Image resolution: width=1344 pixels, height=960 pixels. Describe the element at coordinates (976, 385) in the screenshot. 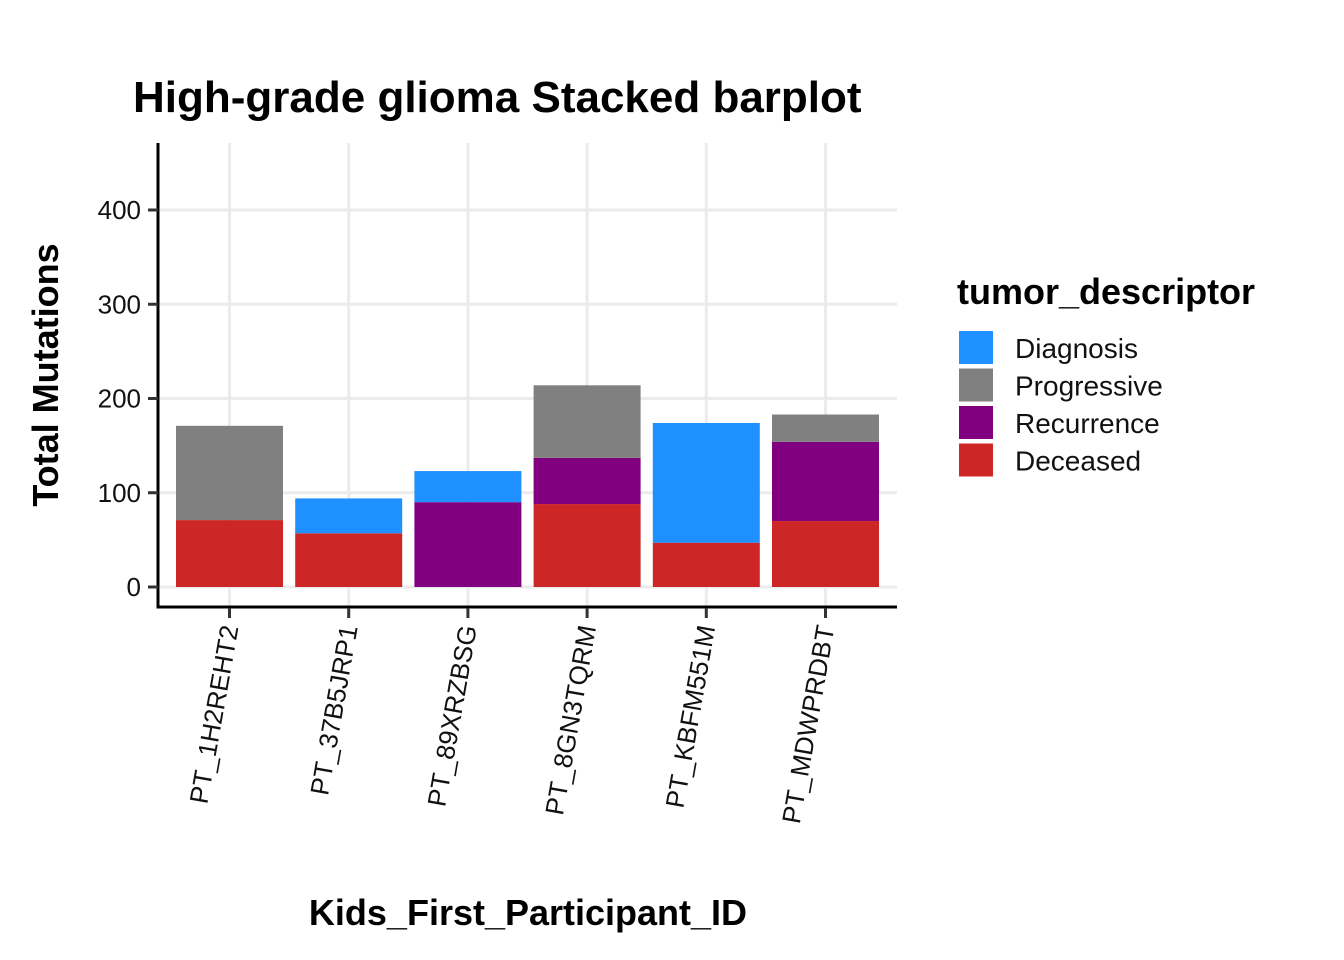

I see `legend-swatch-progressive` at that location.